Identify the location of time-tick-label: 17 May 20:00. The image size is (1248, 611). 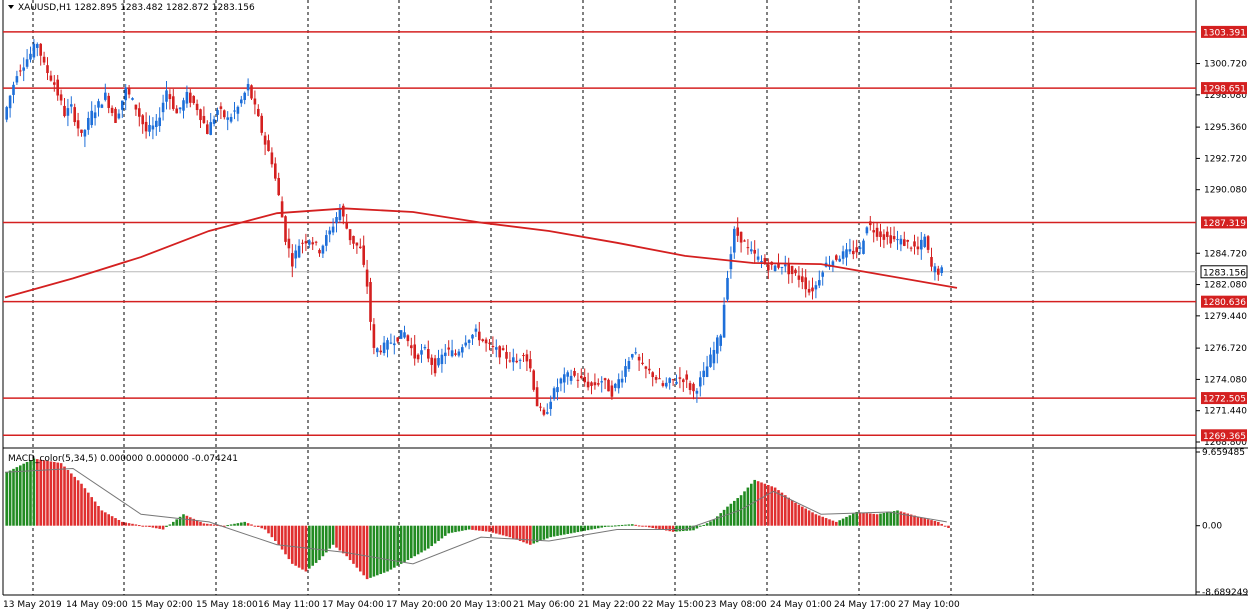
(417, 605).